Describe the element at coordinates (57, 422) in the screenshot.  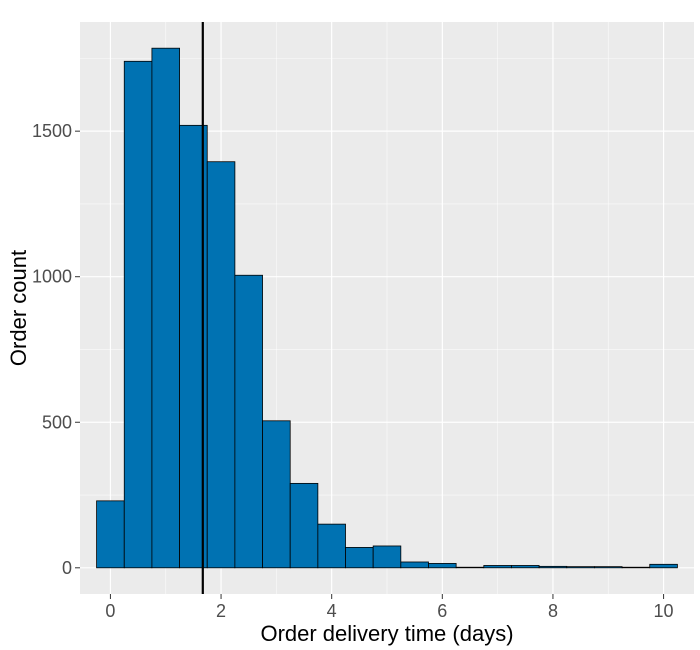
I see `y-tick-label: 500` at that location.